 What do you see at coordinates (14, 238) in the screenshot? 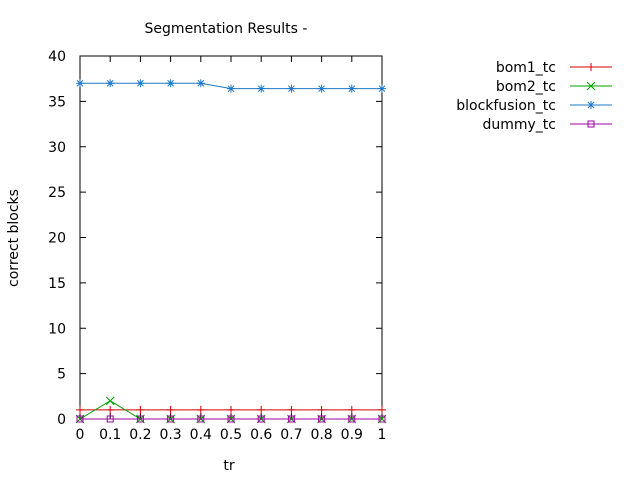
I see `y-axis-label: correct blocks` at bounding box center [14, 238].